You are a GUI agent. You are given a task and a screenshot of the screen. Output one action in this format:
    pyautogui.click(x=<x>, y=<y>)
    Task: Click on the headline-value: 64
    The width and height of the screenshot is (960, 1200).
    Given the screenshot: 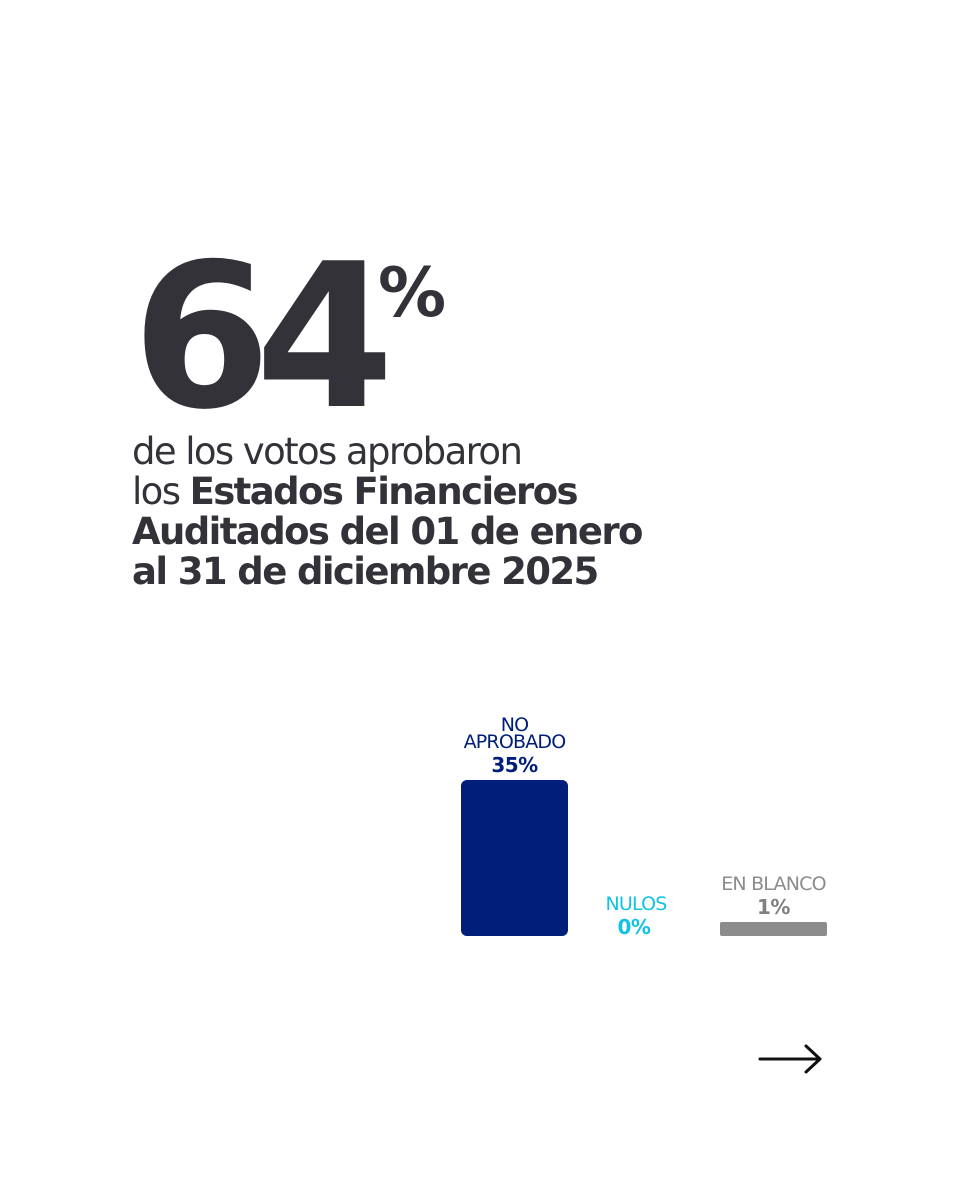 What is the action you would take?
    pyautogui.click(x=263, y=337)
    